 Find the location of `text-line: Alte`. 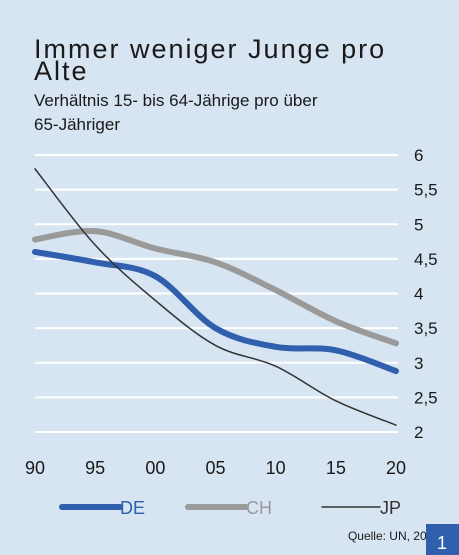

text-line: Alte is located at coordinates (61, 71).